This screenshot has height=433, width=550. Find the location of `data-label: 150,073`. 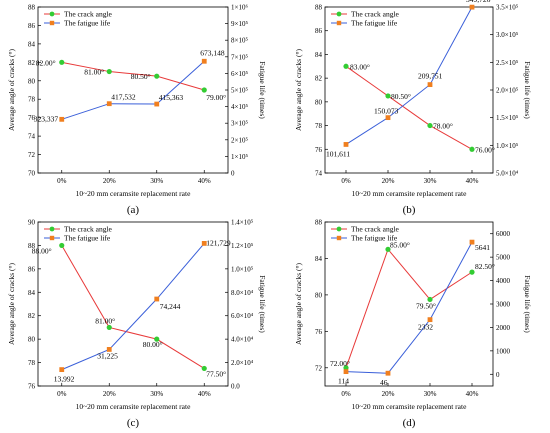

data-label: 150,073 is located at coordinates (386, 111).